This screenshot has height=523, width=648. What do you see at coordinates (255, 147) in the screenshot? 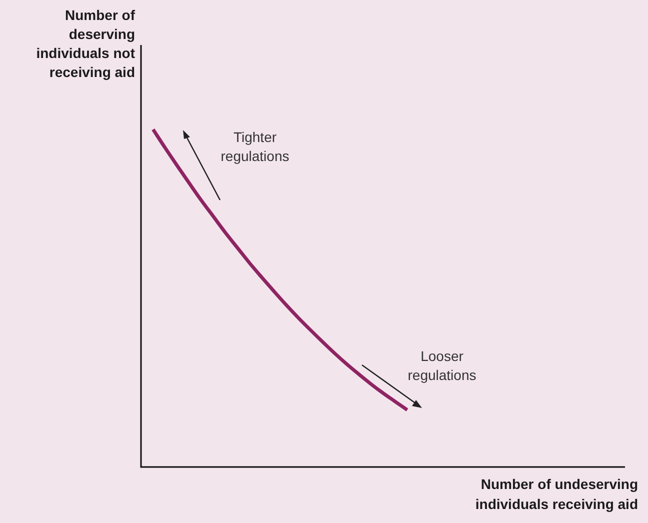
I see `annotation: Tighter regulations` at bounding box center [255, 147].